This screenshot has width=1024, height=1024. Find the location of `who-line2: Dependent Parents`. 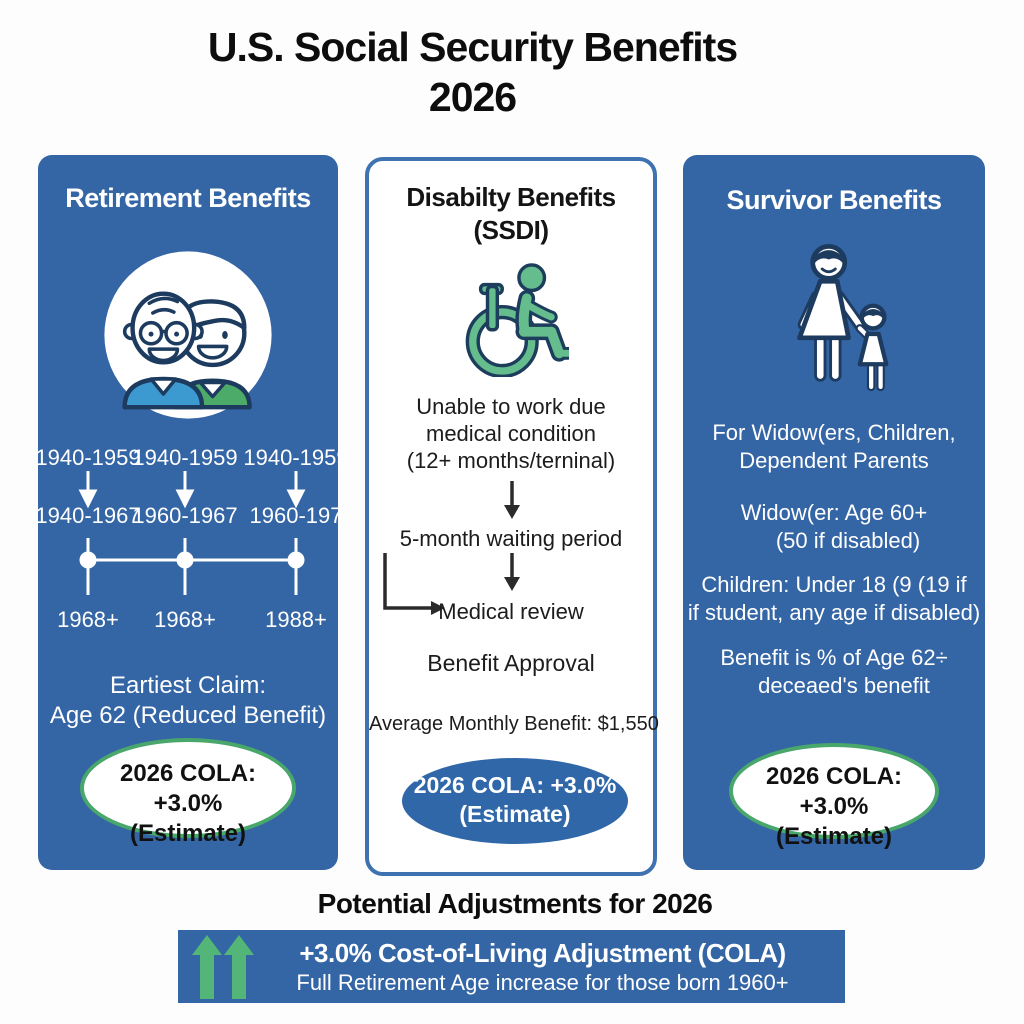

who-line2: Dependent Parents is located at coordinates (834, 460).